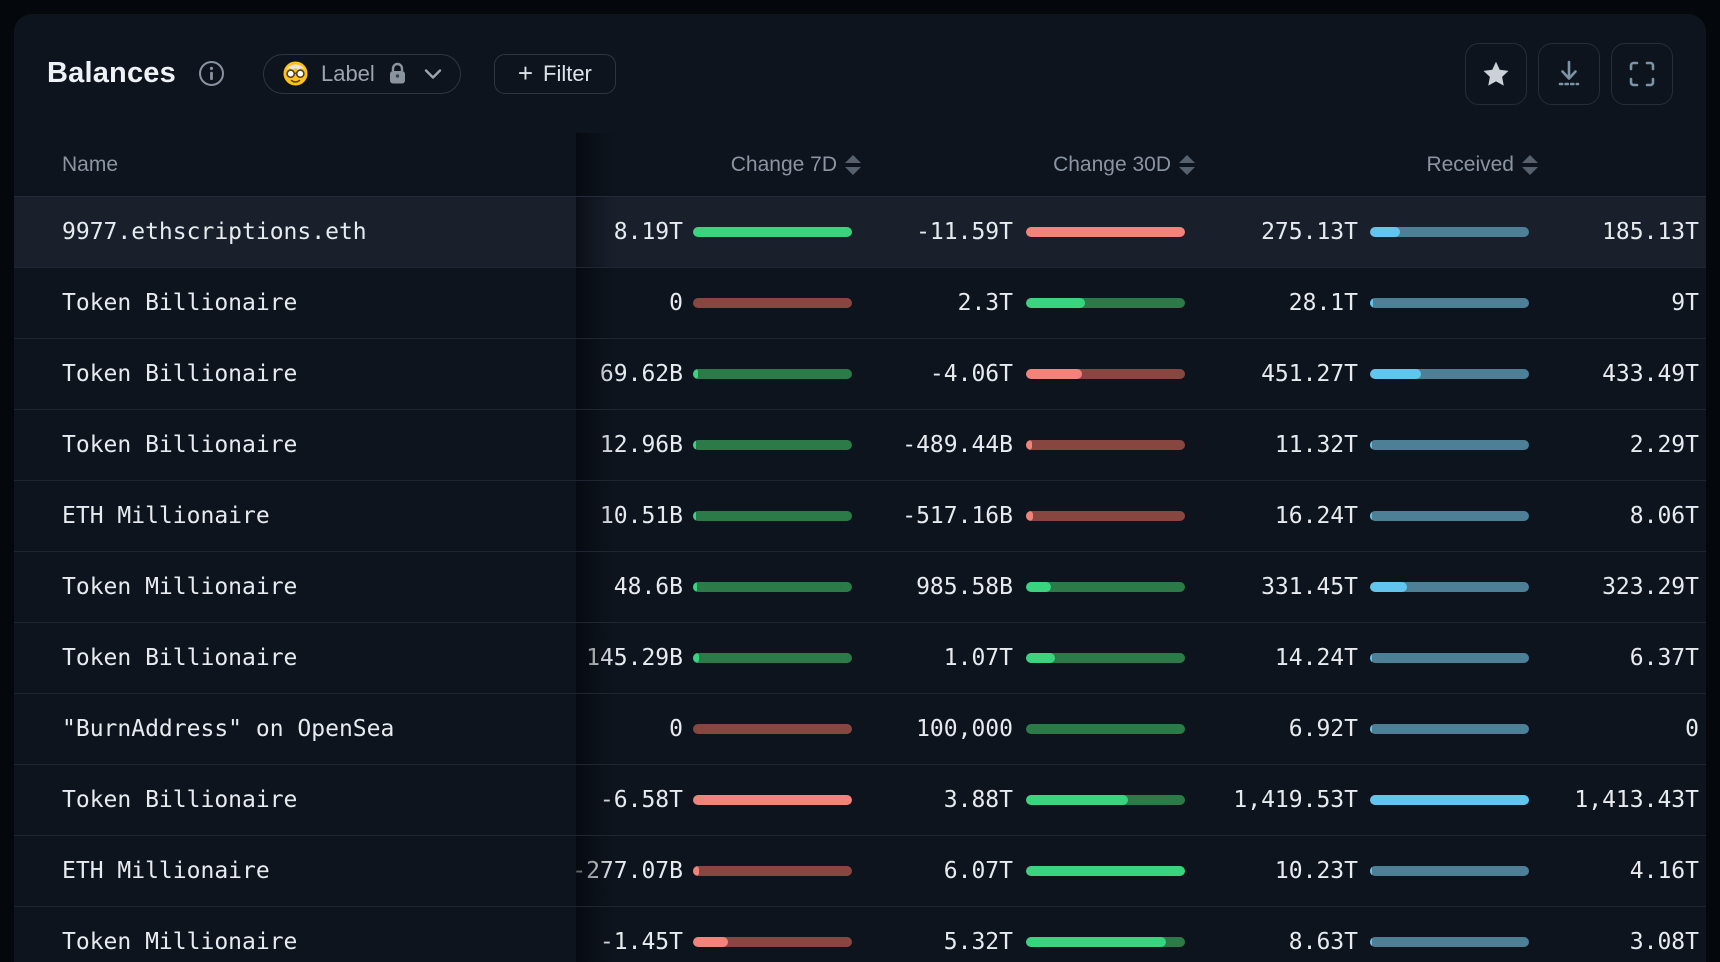  I want to click on row-name: ETH Millionaire, so click(295, 871).